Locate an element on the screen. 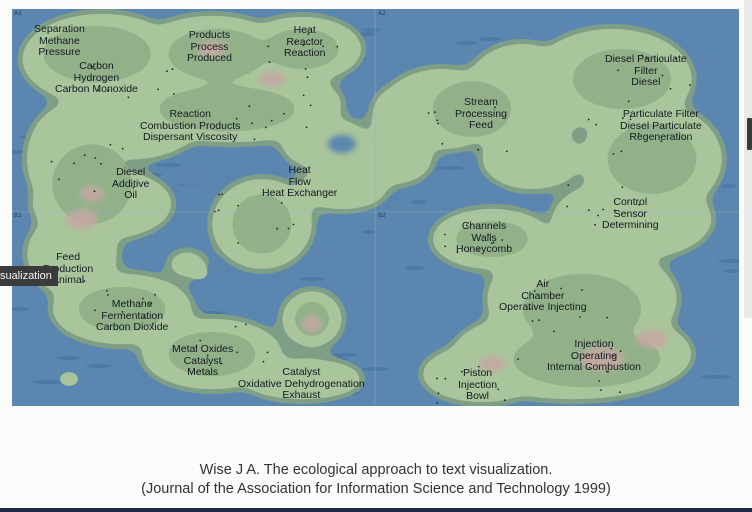  side-panel-edge is located at coordinates (748, 159).